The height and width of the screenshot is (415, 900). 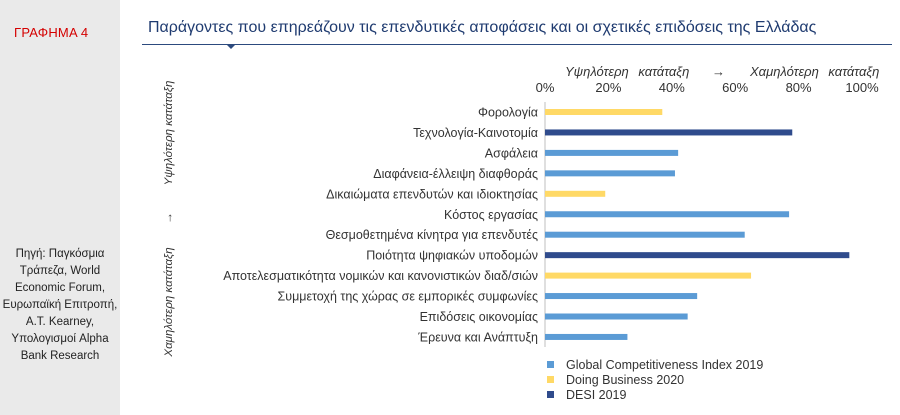 I want to click on title-divider-notch, so click(x=231, y=47).